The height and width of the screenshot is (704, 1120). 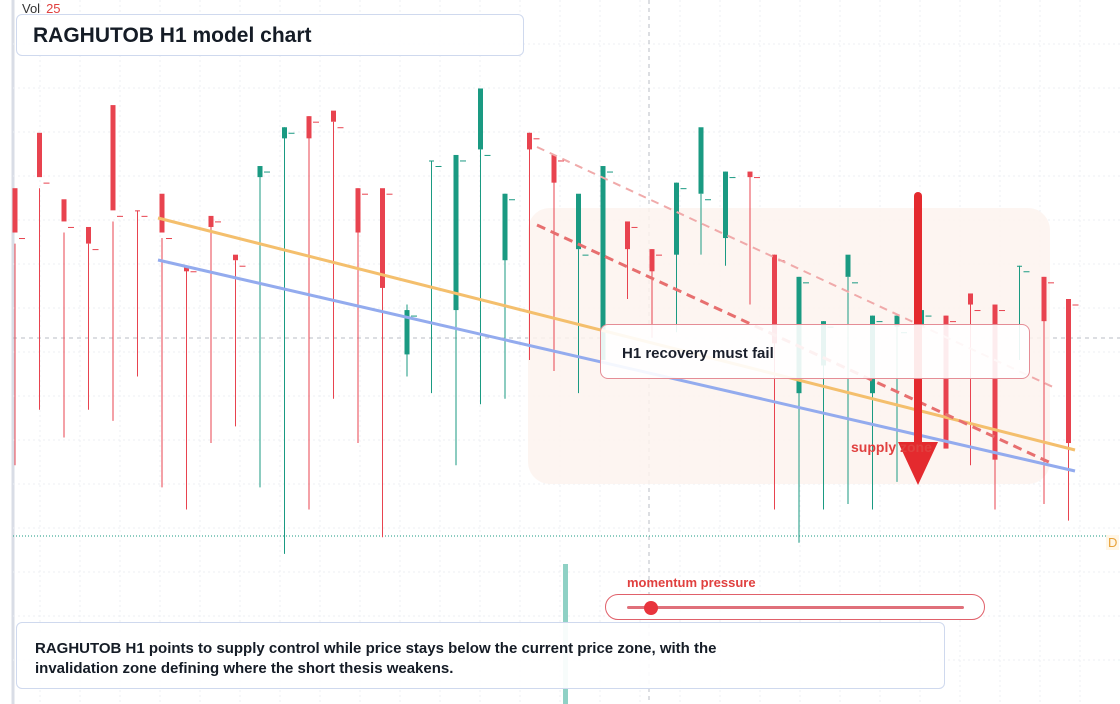 I want to click on callout-text: H1 recovery must fail, so click(x=698, y=353).